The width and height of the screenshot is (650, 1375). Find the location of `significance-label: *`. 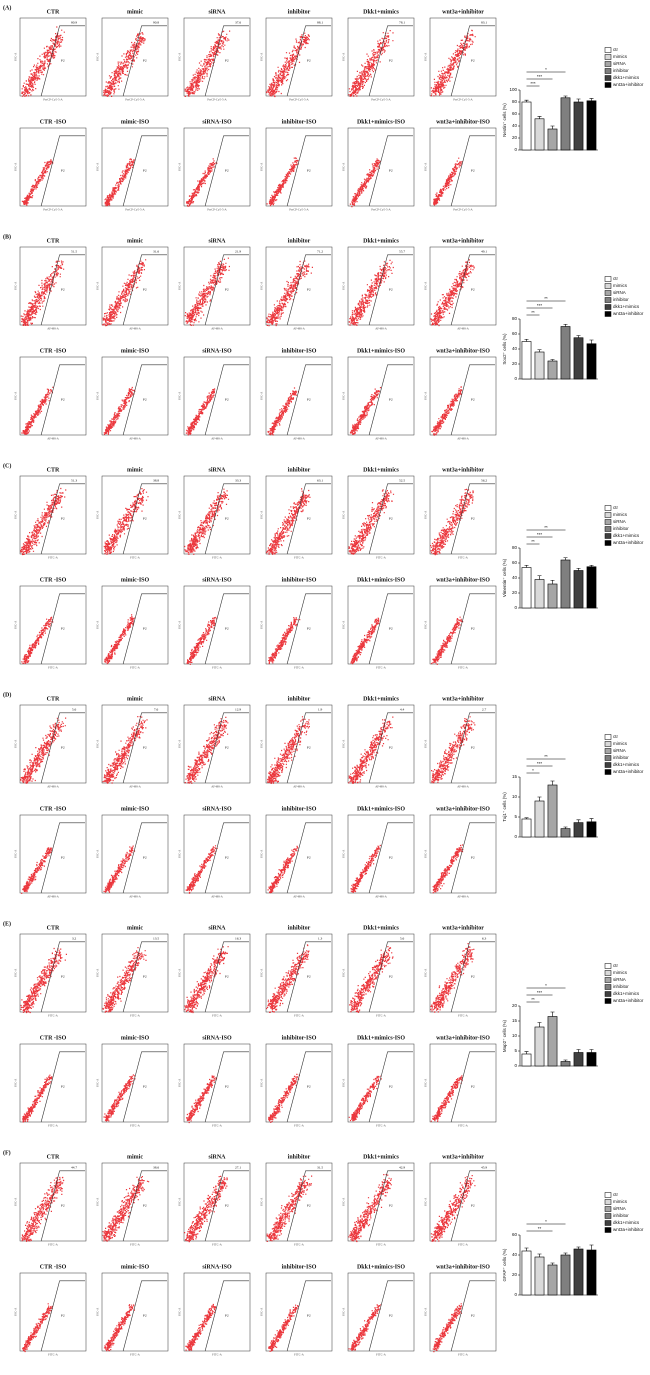

significance-label: * is located at coordinates (546, 1221).